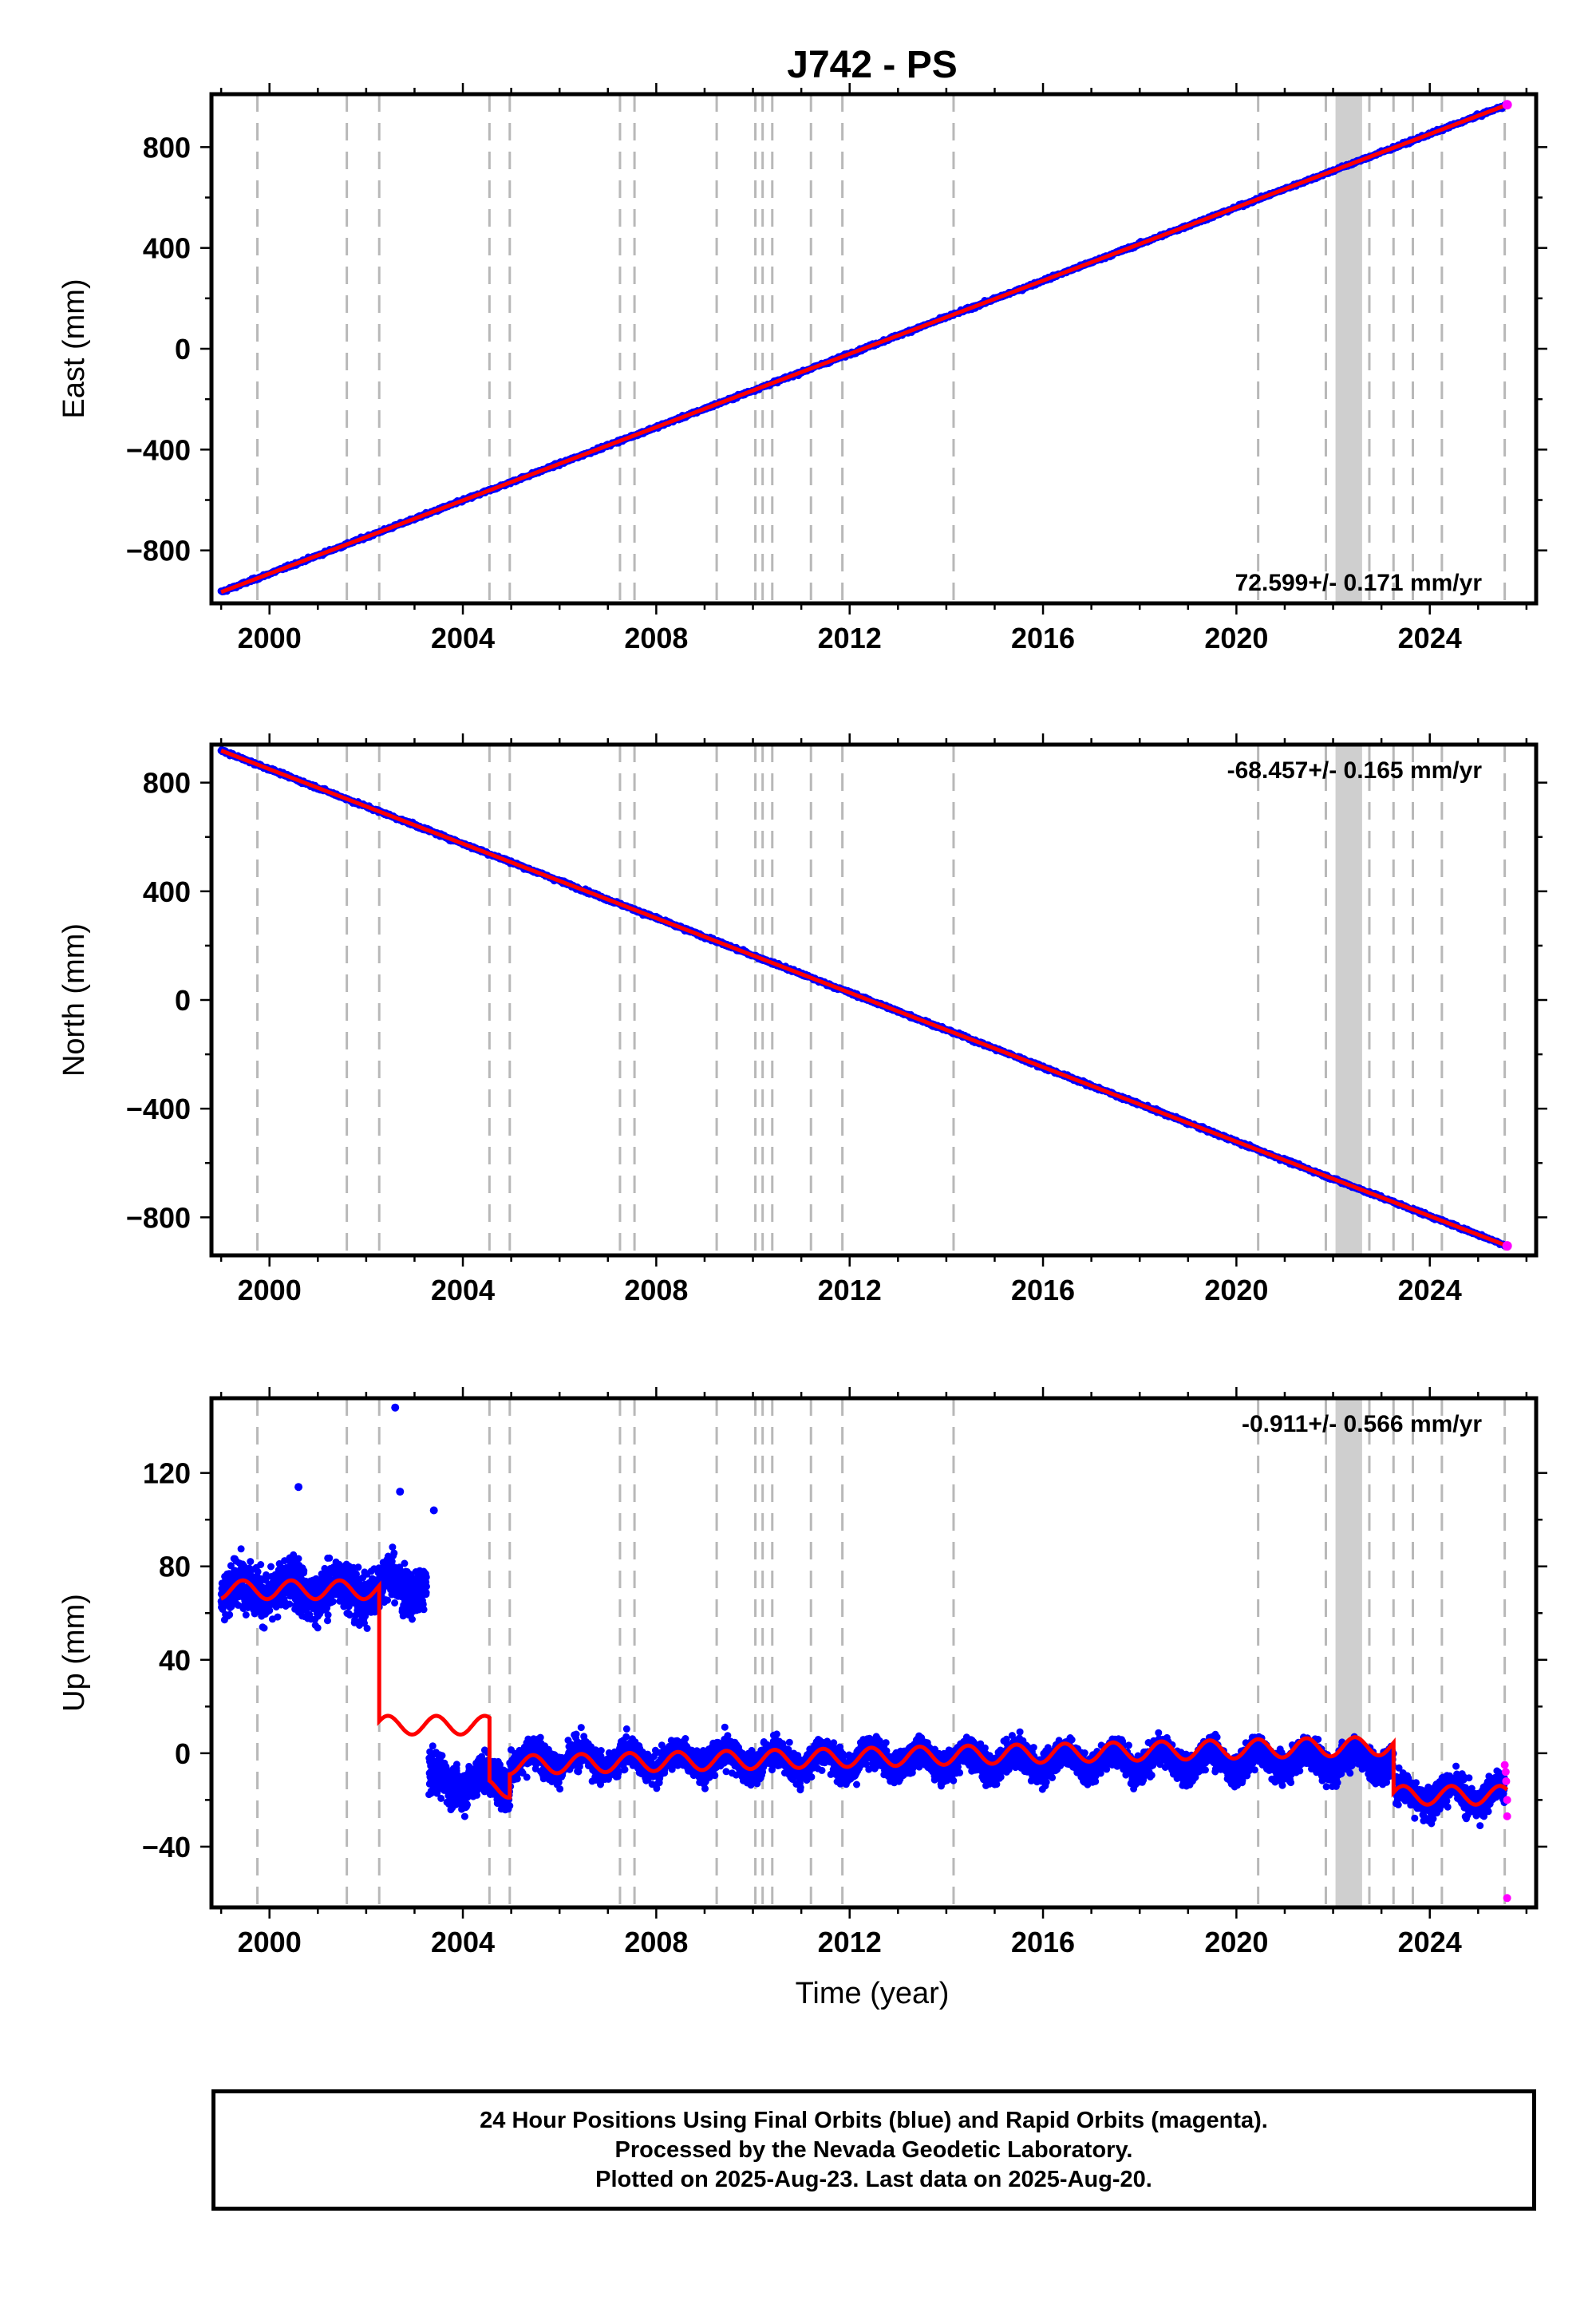 The height and width of the screenshot is (2316, 1596). Describe the element at coordinates (74, 348) in the screenshot. I see `y-axis-label: East (mm)` at that location.